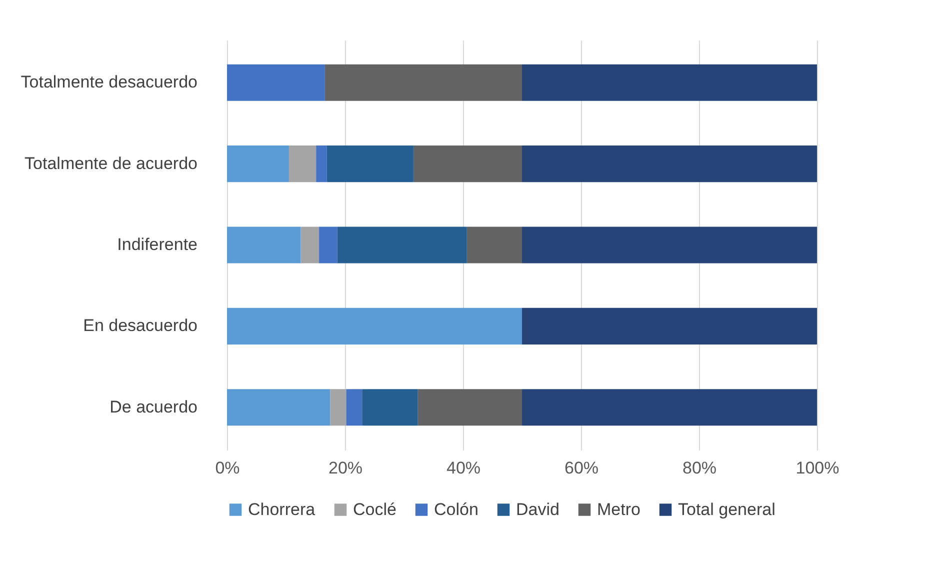 The image size is (952, 575). I want to click on y-tick-label: De acuerdo, so click(154, 406).